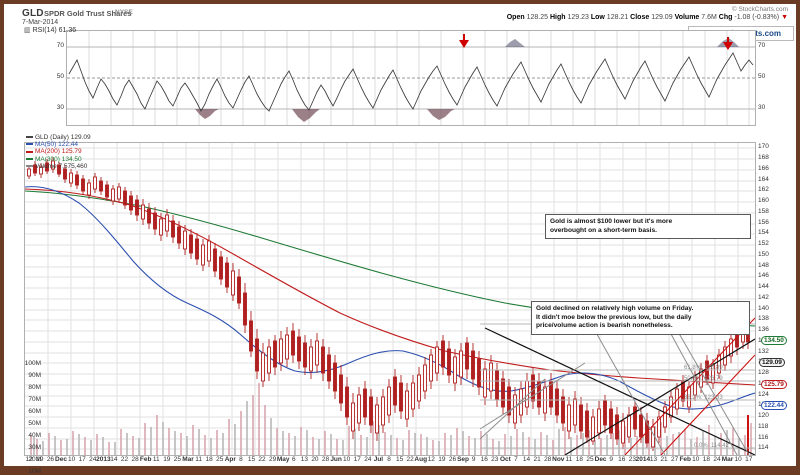 The width and height of the screenshot is (800, 475). What do you see at coordinates (505, 459) in the screenshot?
I see `date-axis-label: Oct` at bounding box center [505, 459].